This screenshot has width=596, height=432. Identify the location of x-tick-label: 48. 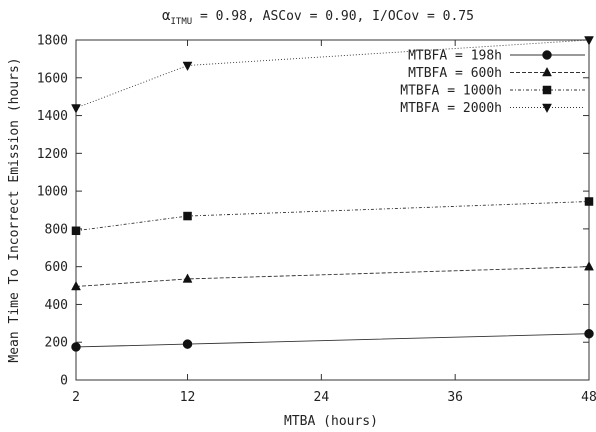
(588, 397).